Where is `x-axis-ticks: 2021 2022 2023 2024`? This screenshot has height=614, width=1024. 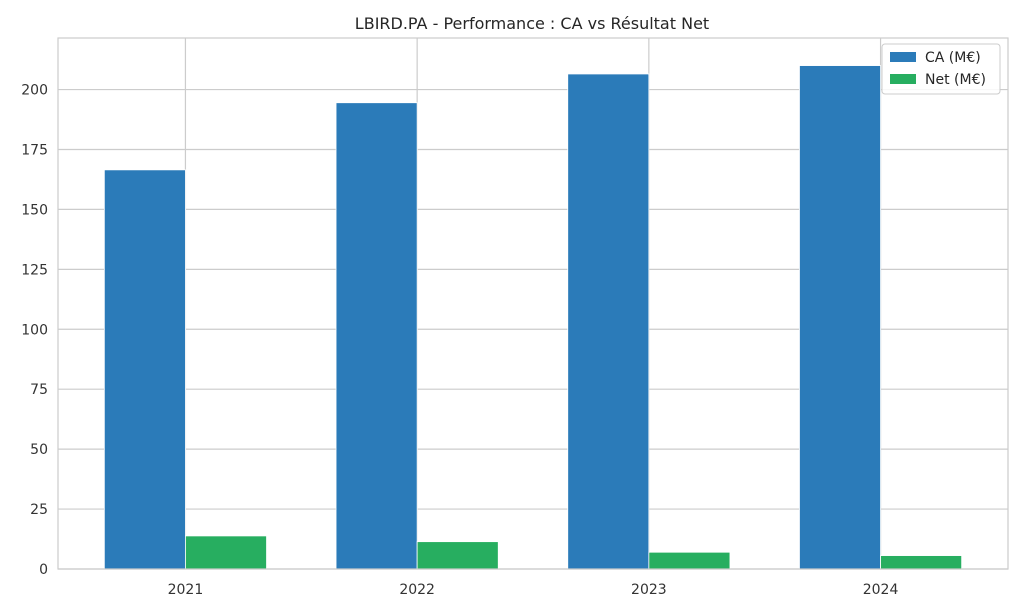 x-axis-ticks: 2021 2022 2023 2024 is located at coordinates (533, 590).